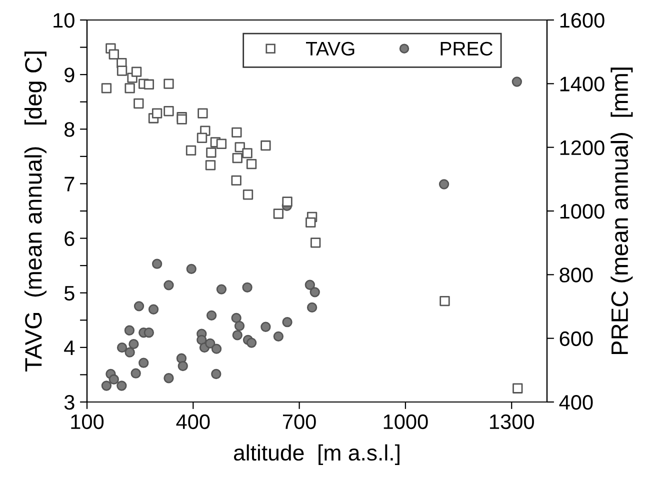 Image resolution: width=649 pixels, height=490 pixels. I want to click on y-tick-label: 5, so click(69, 293).